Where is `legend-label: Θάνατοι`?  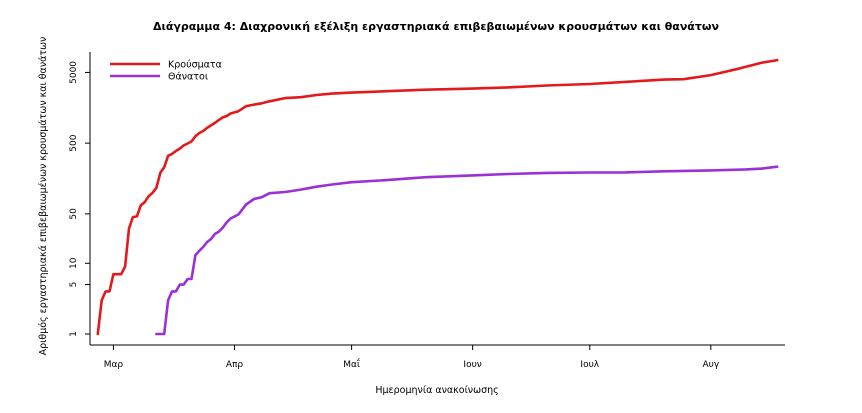 legend-label: Θάνατοι is located at coordinates (188, 77).